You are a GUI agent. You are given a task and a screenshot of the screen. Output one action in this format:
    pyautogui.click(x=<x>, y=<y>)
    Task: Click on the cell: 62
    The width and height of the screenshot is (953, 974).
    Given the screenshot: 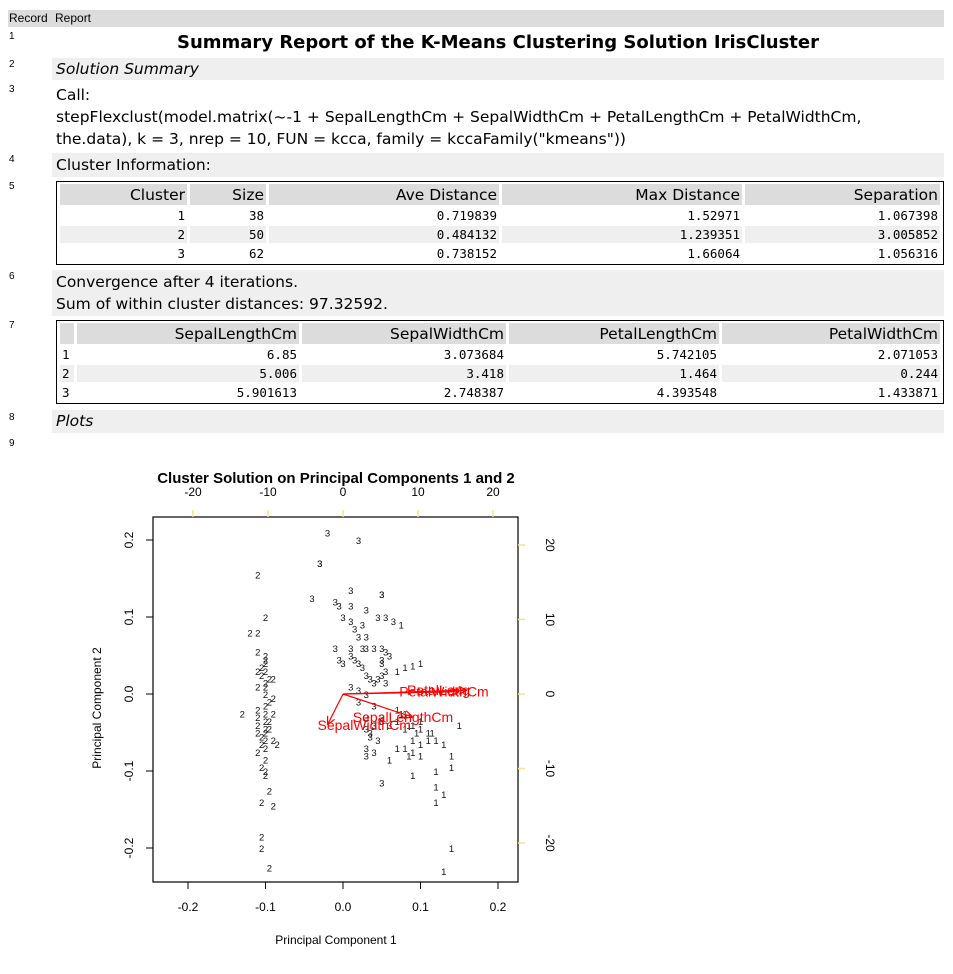 What is the action you would take?
    pyautogui.click(x=256, y=253)
    